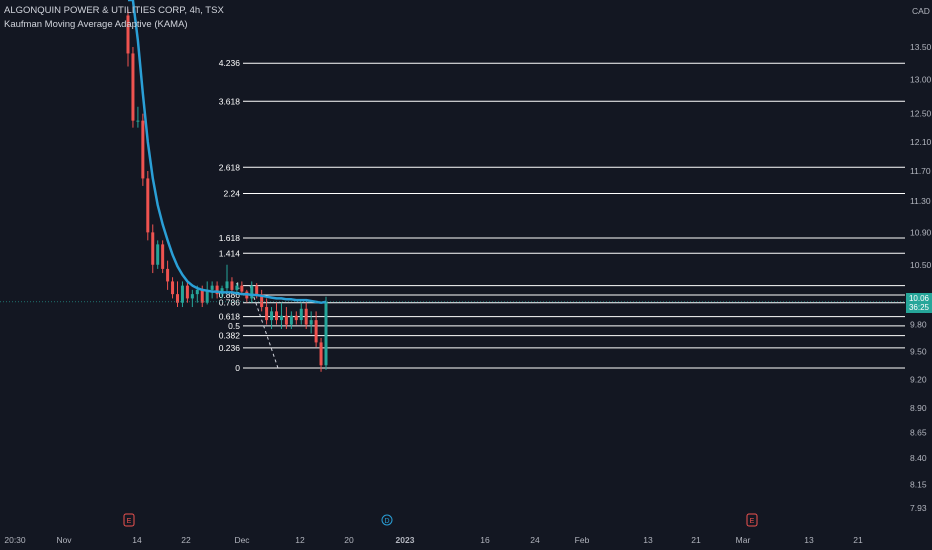  I want to click on y-tick-label: 10.90, so click(921, 232).